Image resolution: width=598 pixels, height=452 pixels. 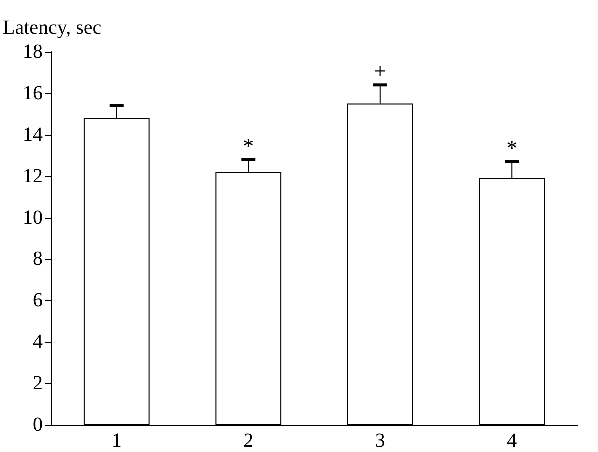 What do you see at coordinates (38, 342) in the screenshot?
I see `y-tick-label: 4` at bounding box center [38, 342].